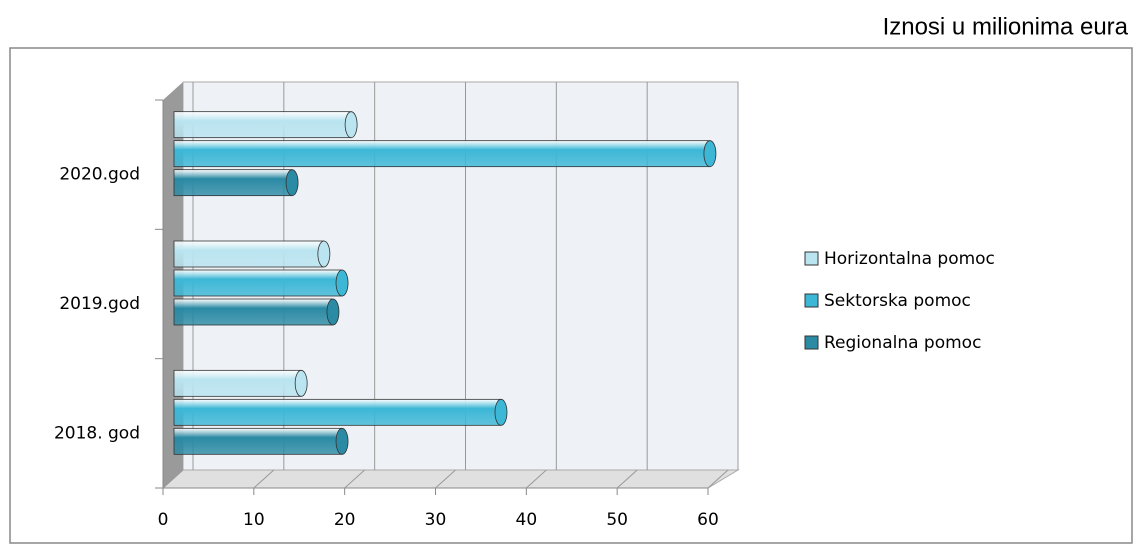 This screenshot has width=1146, height=548. What do you see at coordinates (708, 520) in the screenshot?
I see `x-tick-label: 60` at bounding box center [708, 520].